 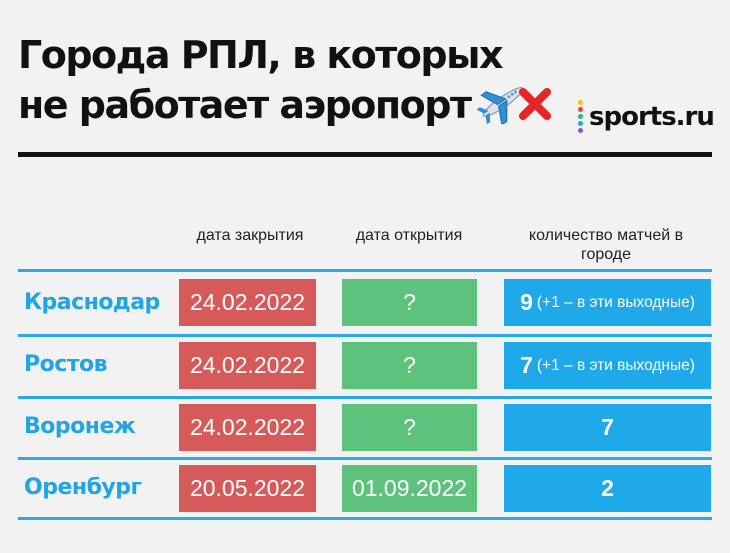 What do you see at coordinates (499, 105) in the screenshot?
I see `airplane-icon` at bounding box center [499, 105].